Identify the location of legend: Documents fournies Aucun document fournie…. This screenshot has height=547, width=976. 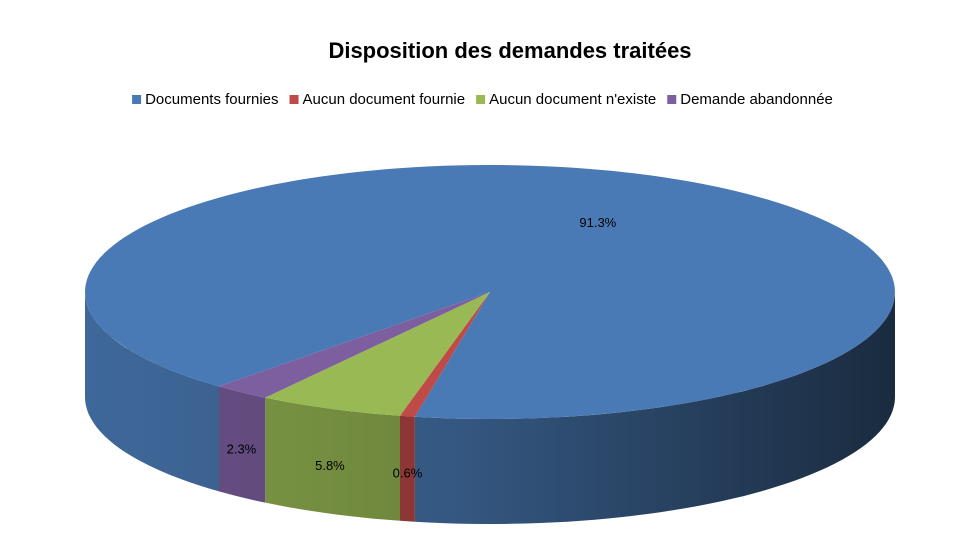
(482, 99).